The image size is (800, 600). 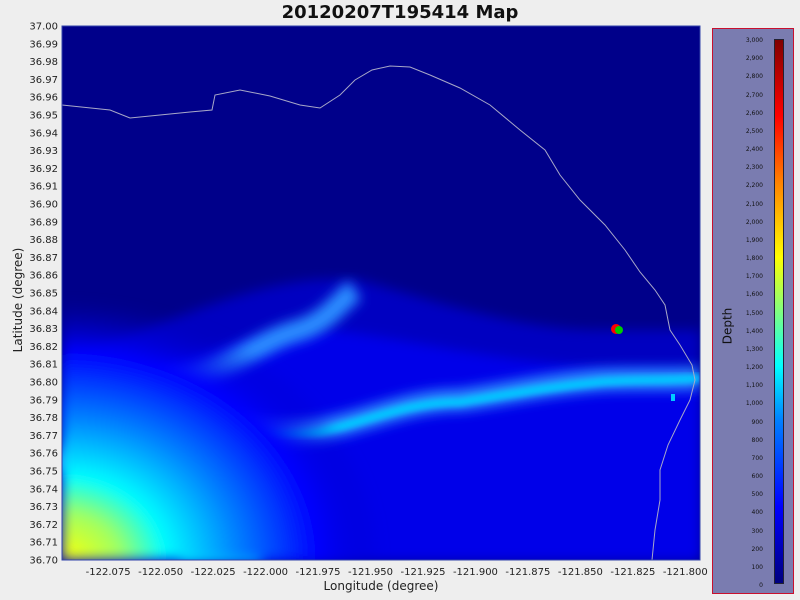 What do you see at coordinates (43, 98) in the screenshot?
I see `y-tick-label: 36.96` at bounding box center [43, 98].